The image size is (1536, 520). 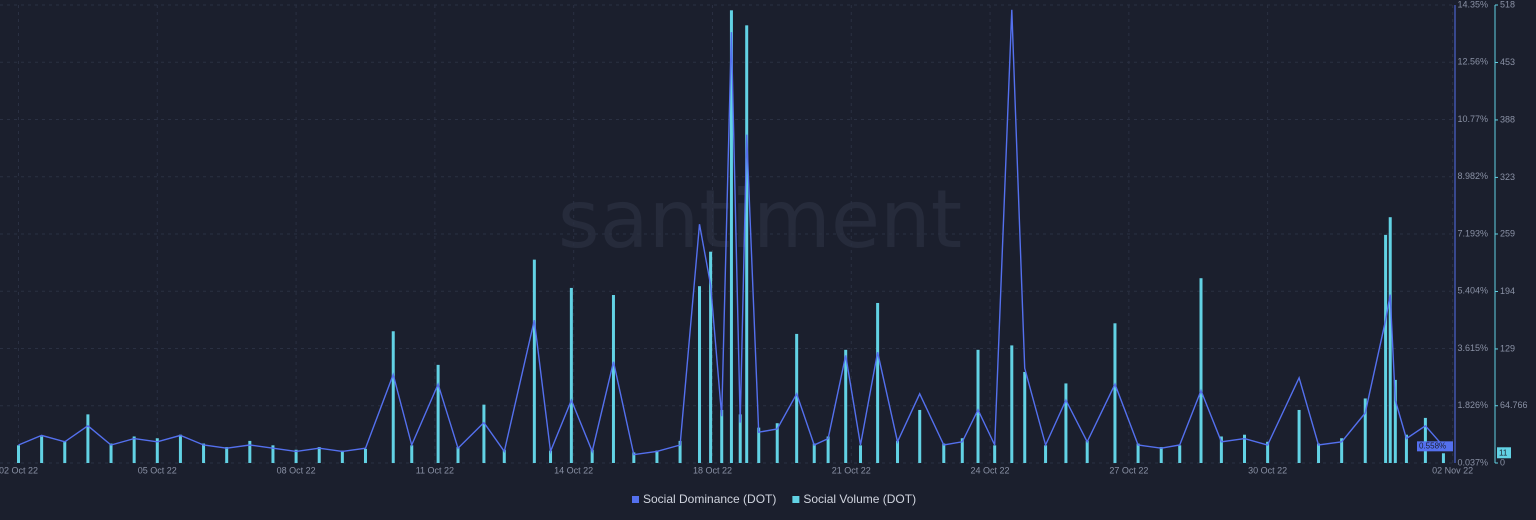 I want to click on x-tick-label: 24 Oct 22, so click(x=990, y=470).